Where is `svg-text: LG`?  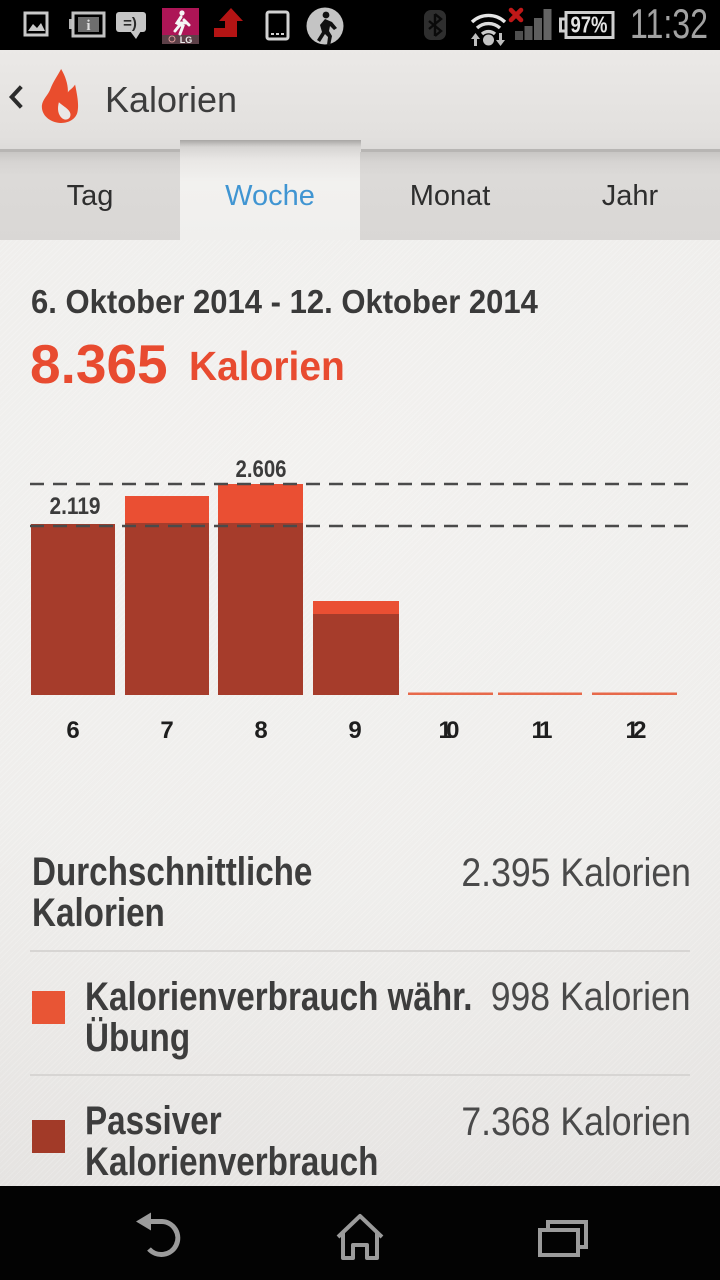 svg-text: LG is located at coordinates (186, 40).